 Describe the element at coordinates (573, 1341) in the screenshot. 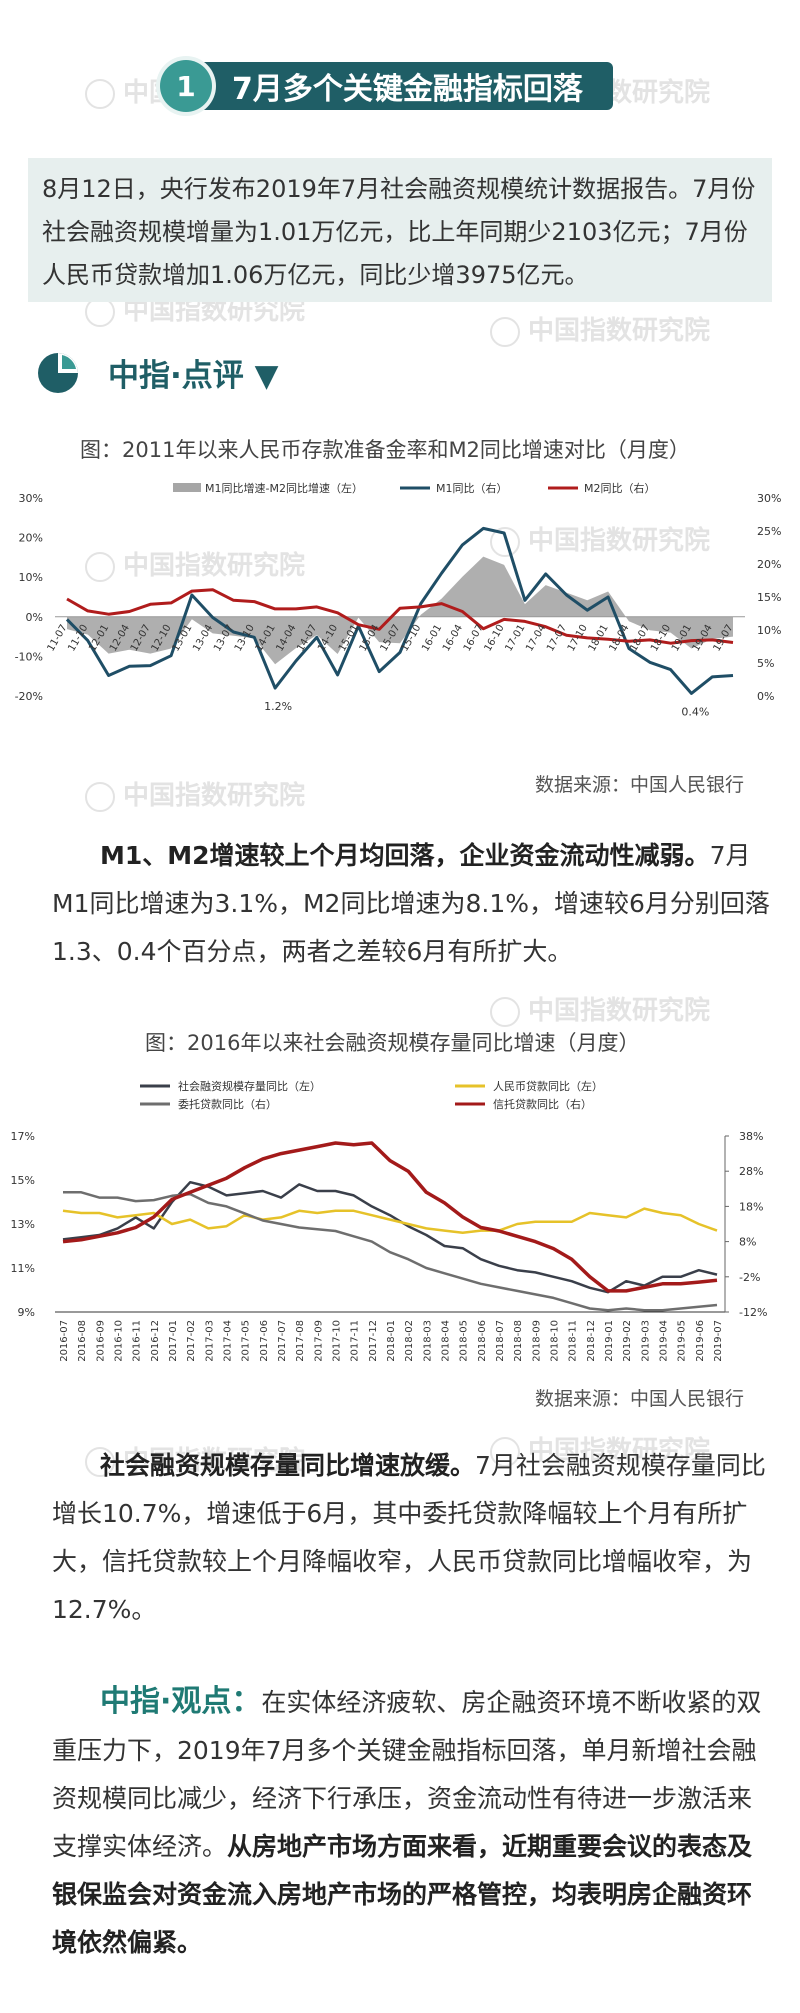

I see `chart2-x-tick: 2018-11` at that location.